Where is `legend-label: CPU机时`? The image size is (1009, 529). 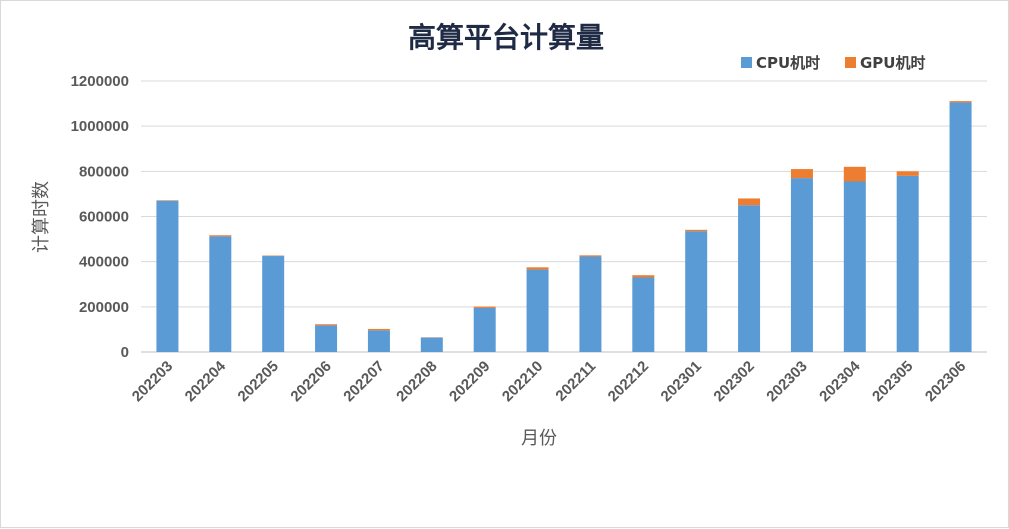
legend-label: CPU机时 is located at coordinates (788, 63).